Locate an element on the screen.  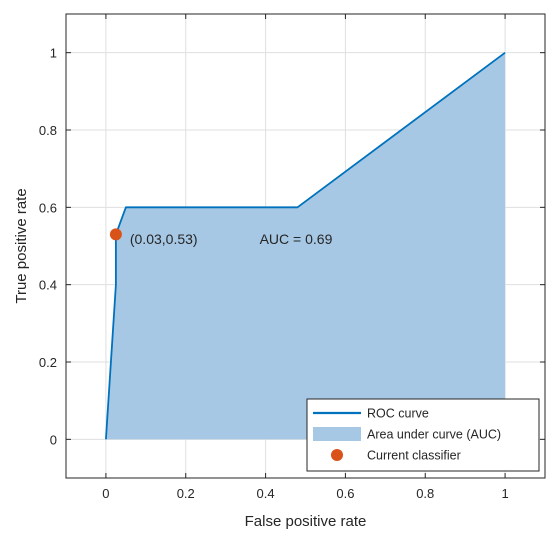
y-tick-label: 0.6 is located at coordinates (48, 207).